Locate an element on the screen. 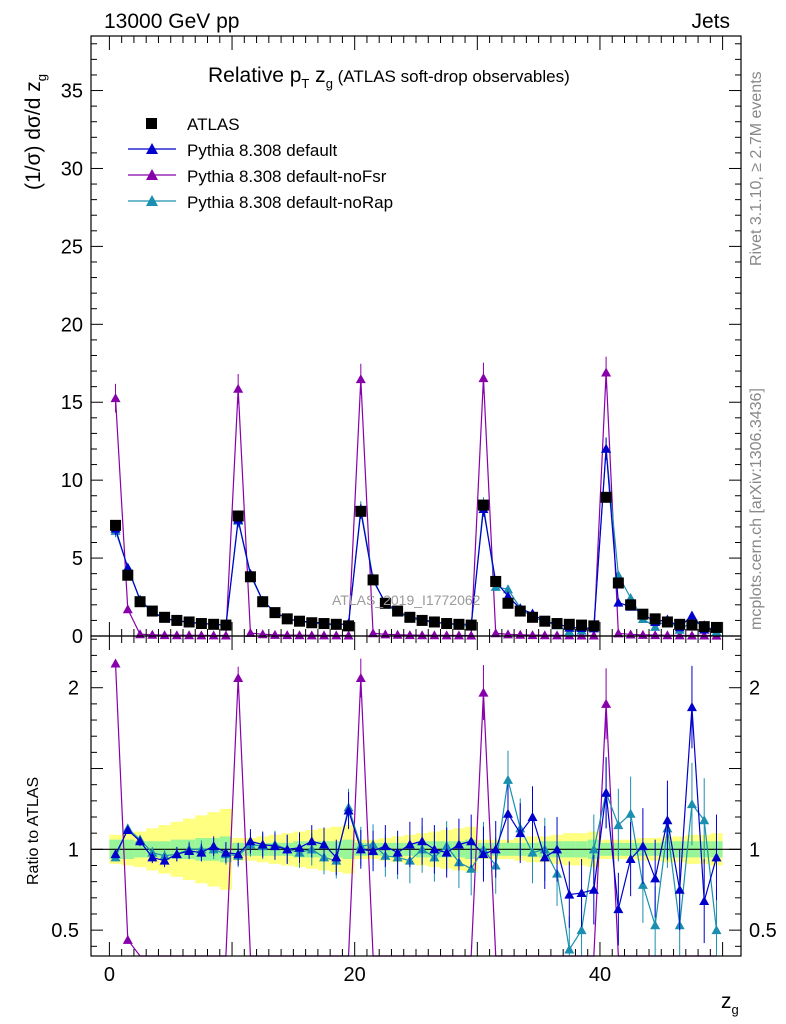 Image resolution: width=786 pixels, height=1024 pixels. x-tick-label: 40 is located at coordinates (600, 975).